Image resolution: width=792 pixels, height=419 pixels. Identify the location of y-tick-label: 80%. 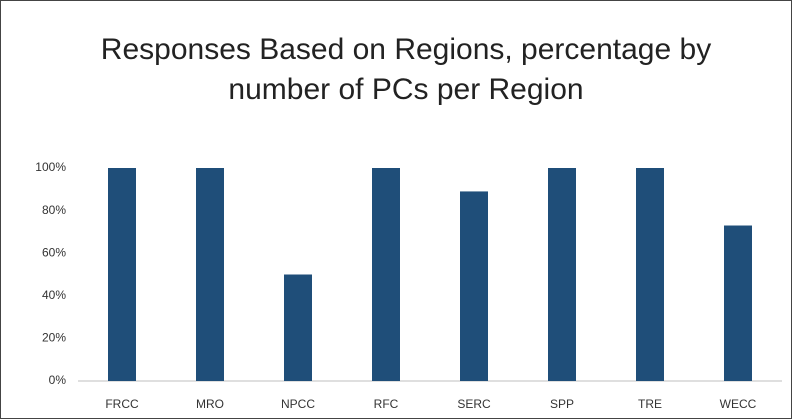
(54, 210).